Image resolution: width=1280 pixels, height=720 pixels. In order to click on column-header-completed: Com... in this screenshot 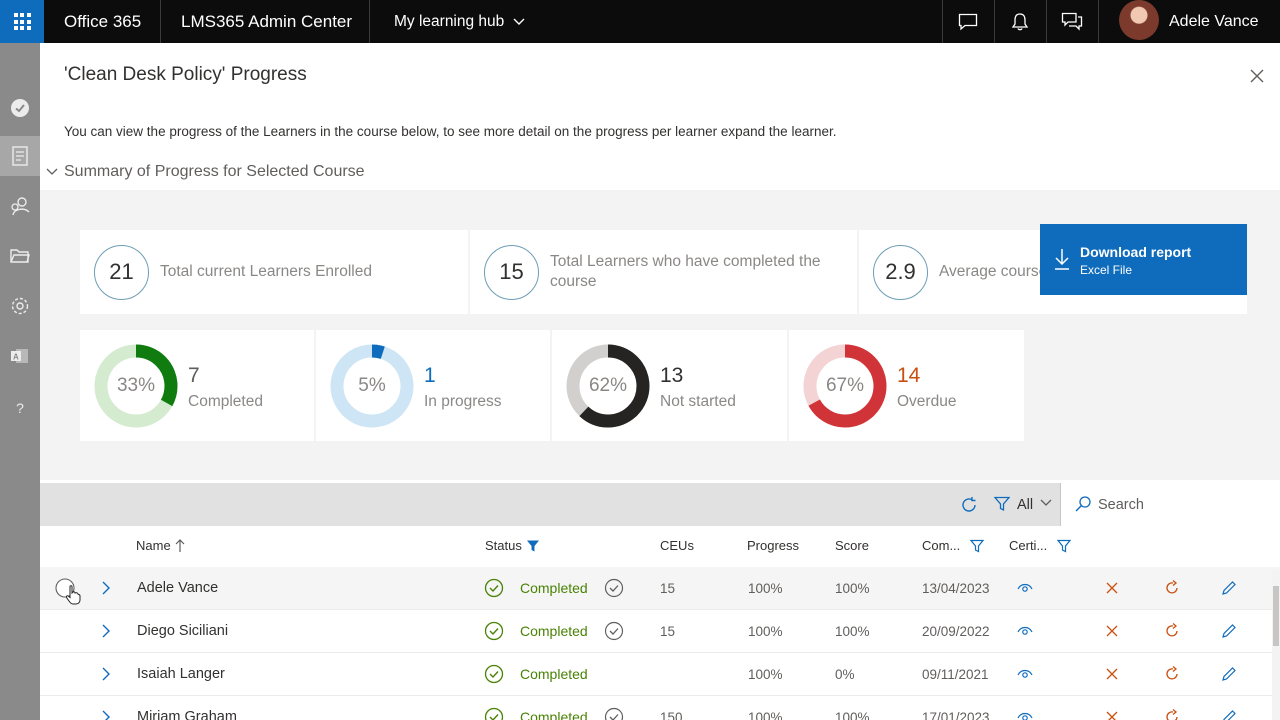, I will do `click(953, 545)`.